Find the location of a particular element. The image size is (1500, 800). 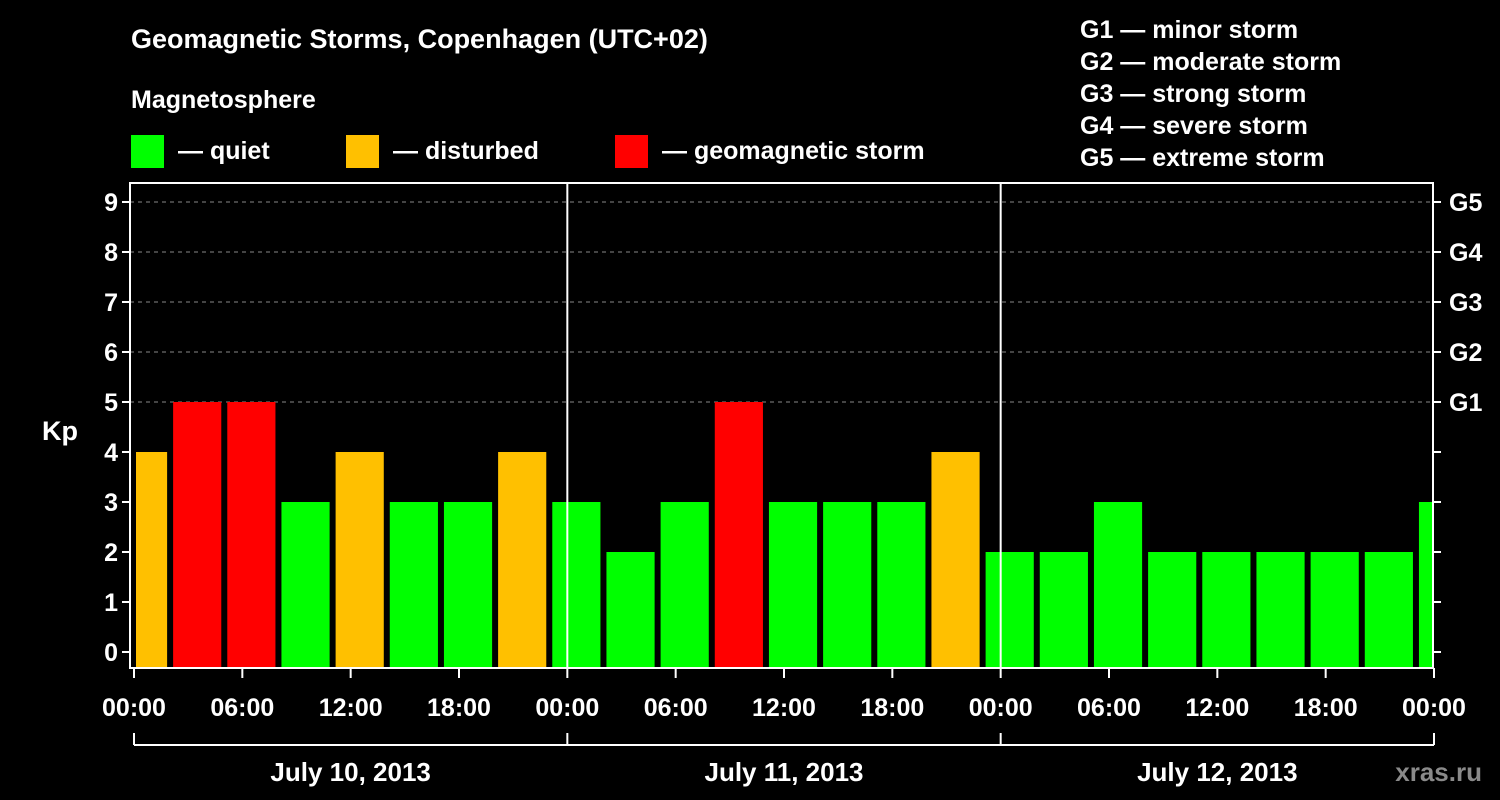

right-axis-label-g5: G5 is located at coordinates (1465, 203).